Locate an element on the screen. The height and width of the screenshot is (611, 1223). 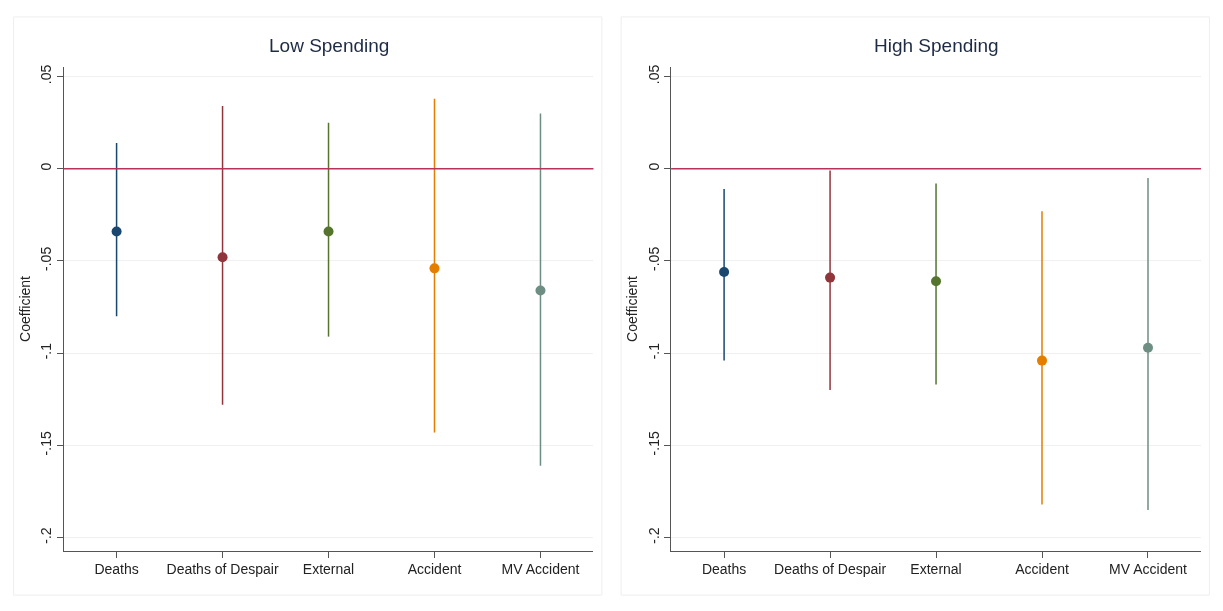
chart-title: High Spending is located at coordinates (936, 45).